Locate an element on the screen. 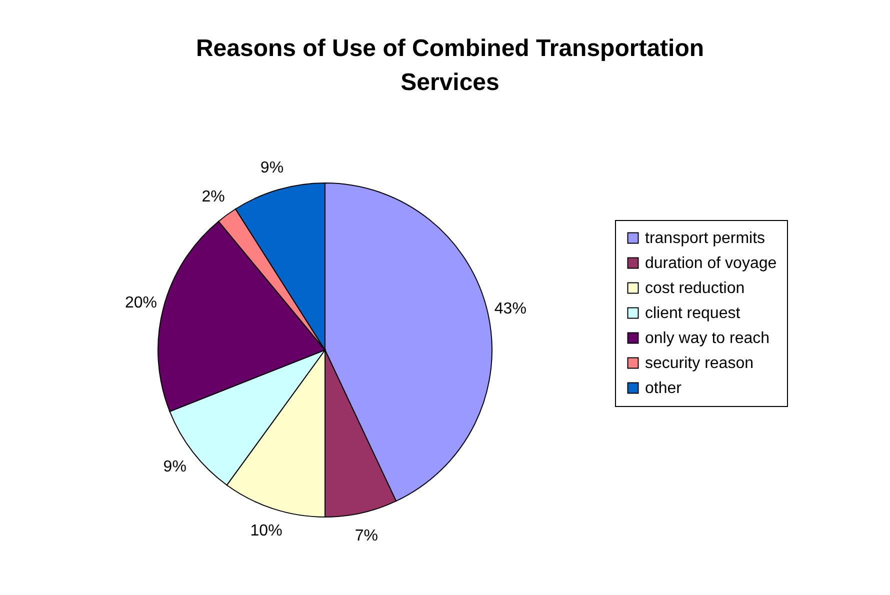 The height and width of the screenshot is (595, 890). data-label: 7% is located at coordinates (366, 535).